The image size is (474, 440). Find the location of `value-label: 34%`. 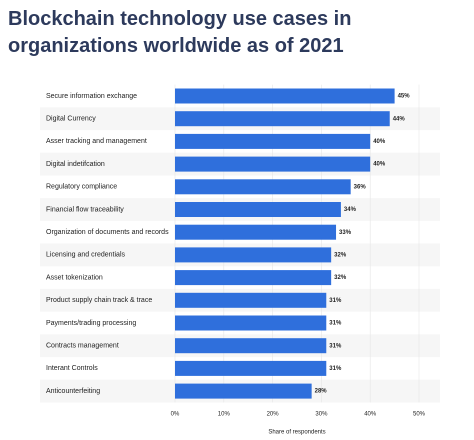

value-label: 34% is located at coordinates (350, 210).